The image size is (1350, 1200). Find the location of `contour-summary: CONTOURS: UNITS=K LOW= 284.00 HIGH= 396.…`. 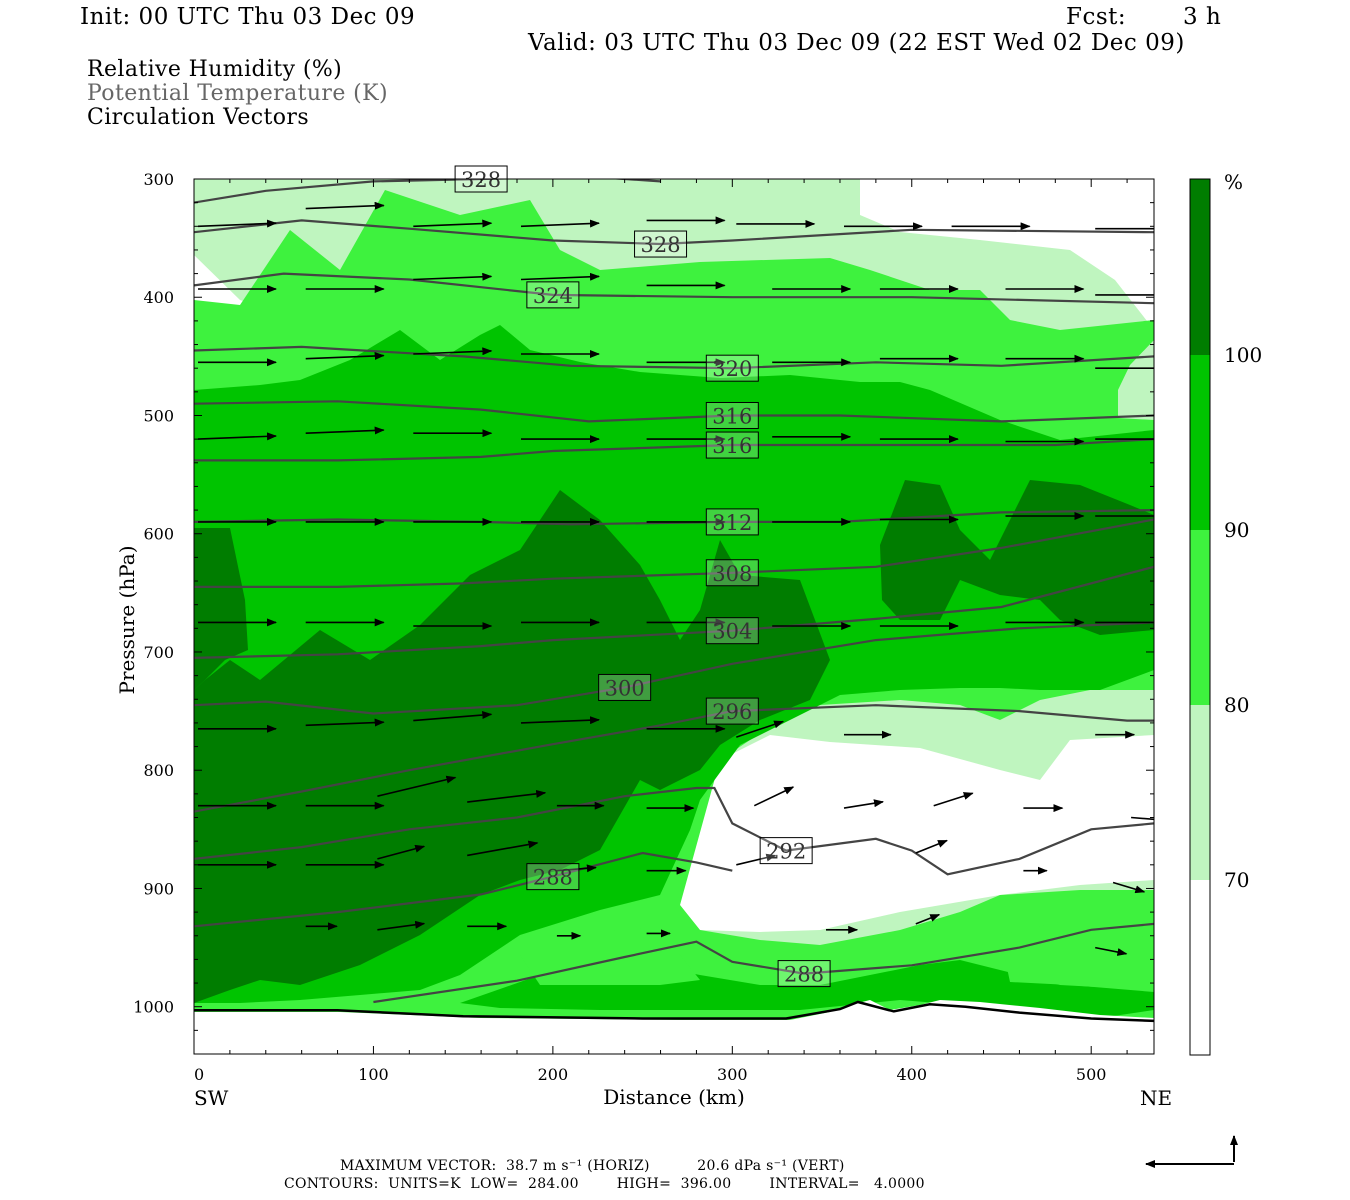

contour-summary: CONTOURS: UNITS=K LOW= 284.00 HIGH= 396.… is located at coordinates (604, 1184).